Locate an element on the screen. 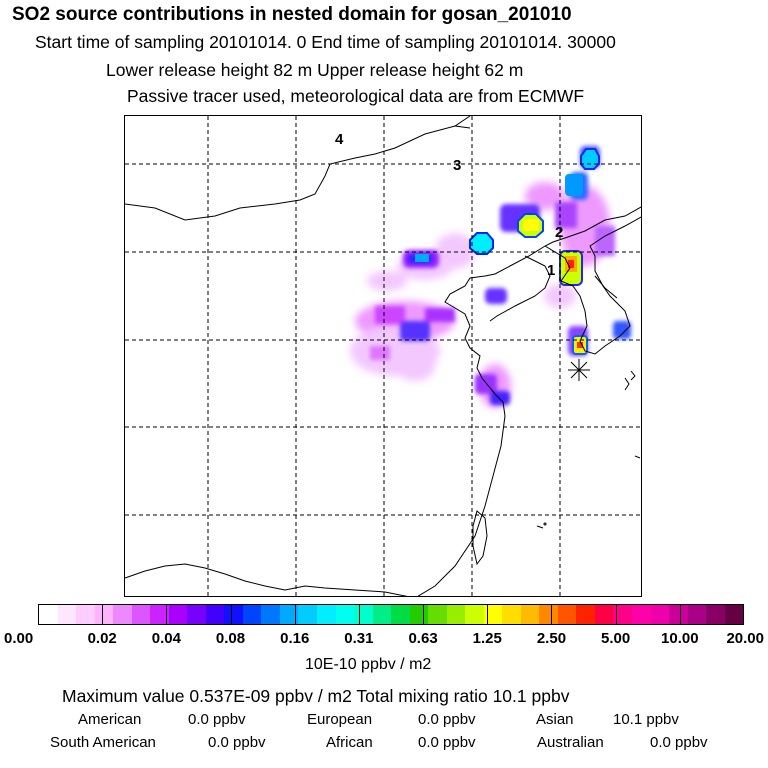 This screenshot has width=768, height=768. region-asian-value: 10.1 ppbv is located at coordinates (646, 719).